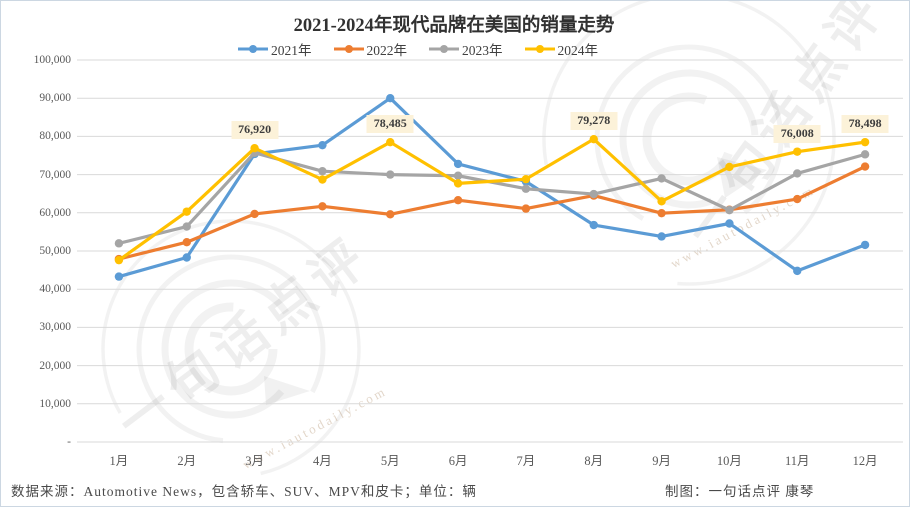 The image size is (910, 507). I want to click on x-tick-label: 6月, so click(458, 461).